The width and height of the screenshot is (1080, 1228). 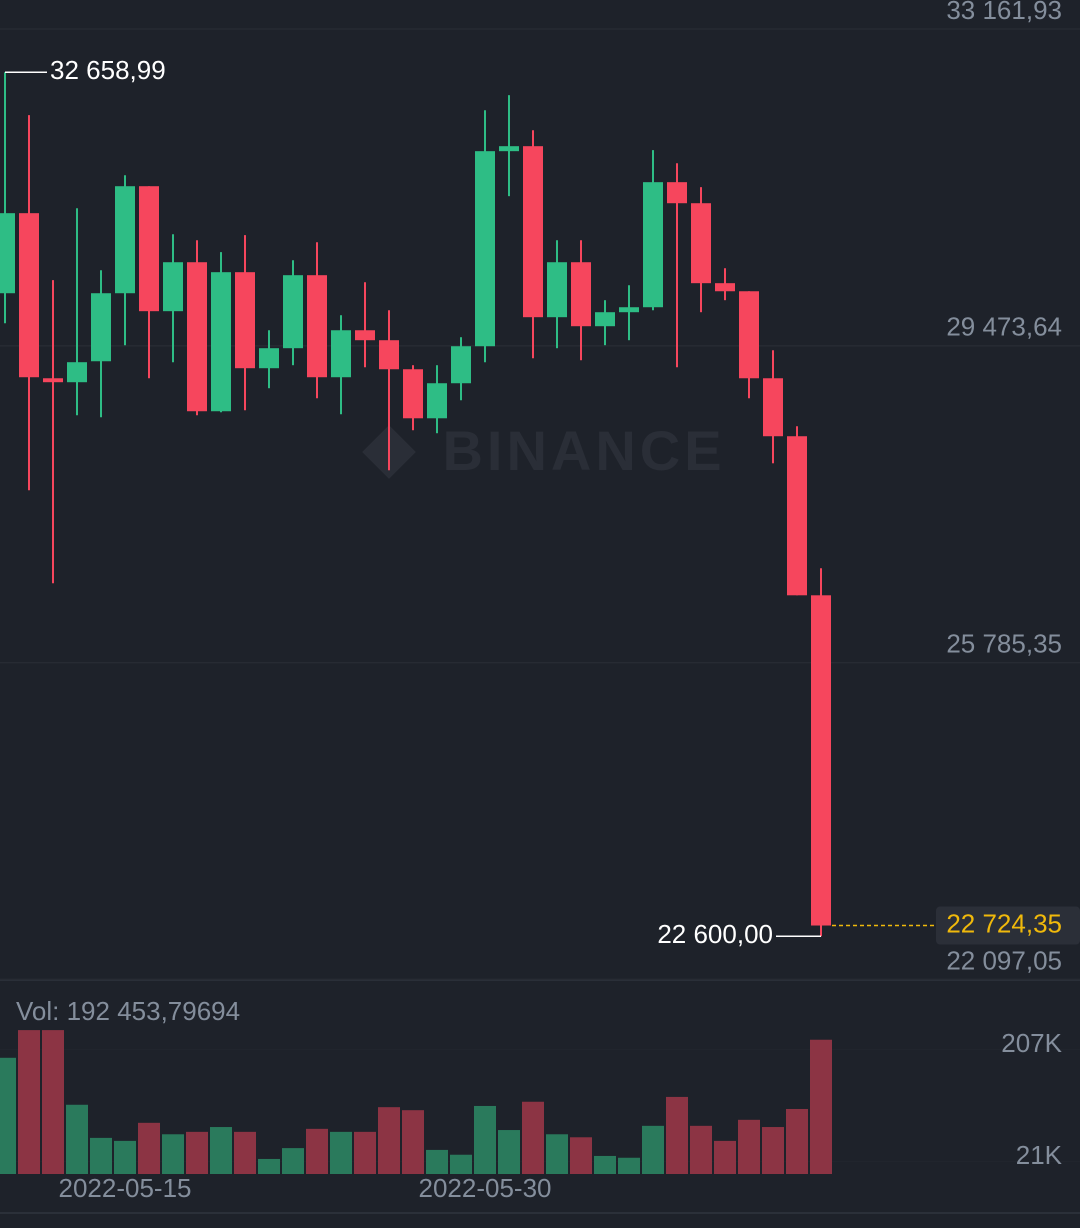 I want to click on x-tick-label: 2022-05-30, so click(x=485, y=1188).